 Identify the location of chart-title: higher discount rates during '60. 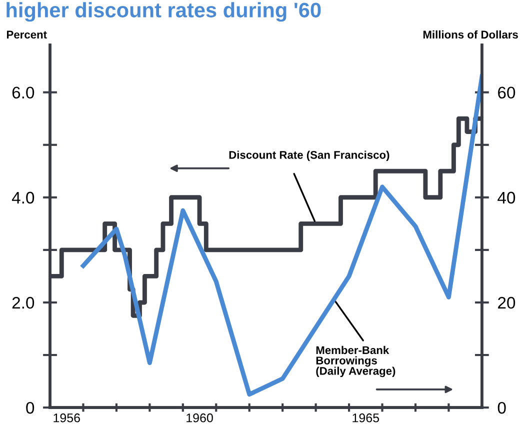
(163, 12).